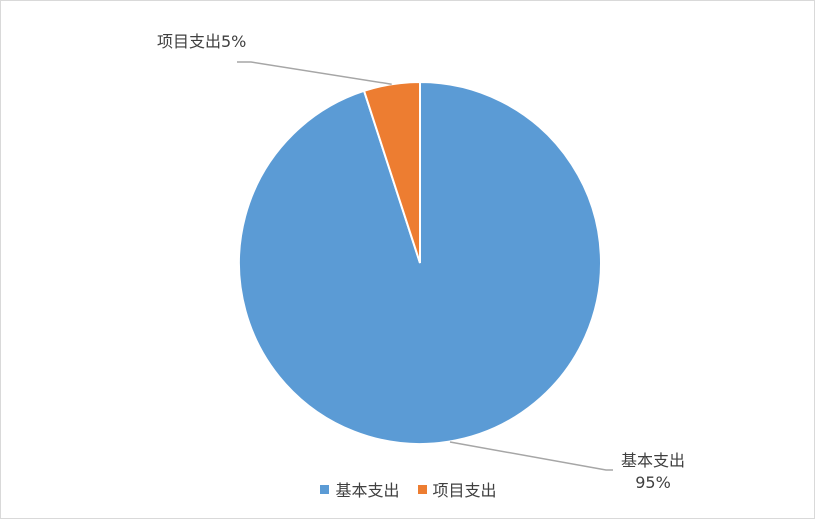 The width and height of the screenshot is (815, 520). I want to click on legend-label-project: 项目支出, so click(464, 490).